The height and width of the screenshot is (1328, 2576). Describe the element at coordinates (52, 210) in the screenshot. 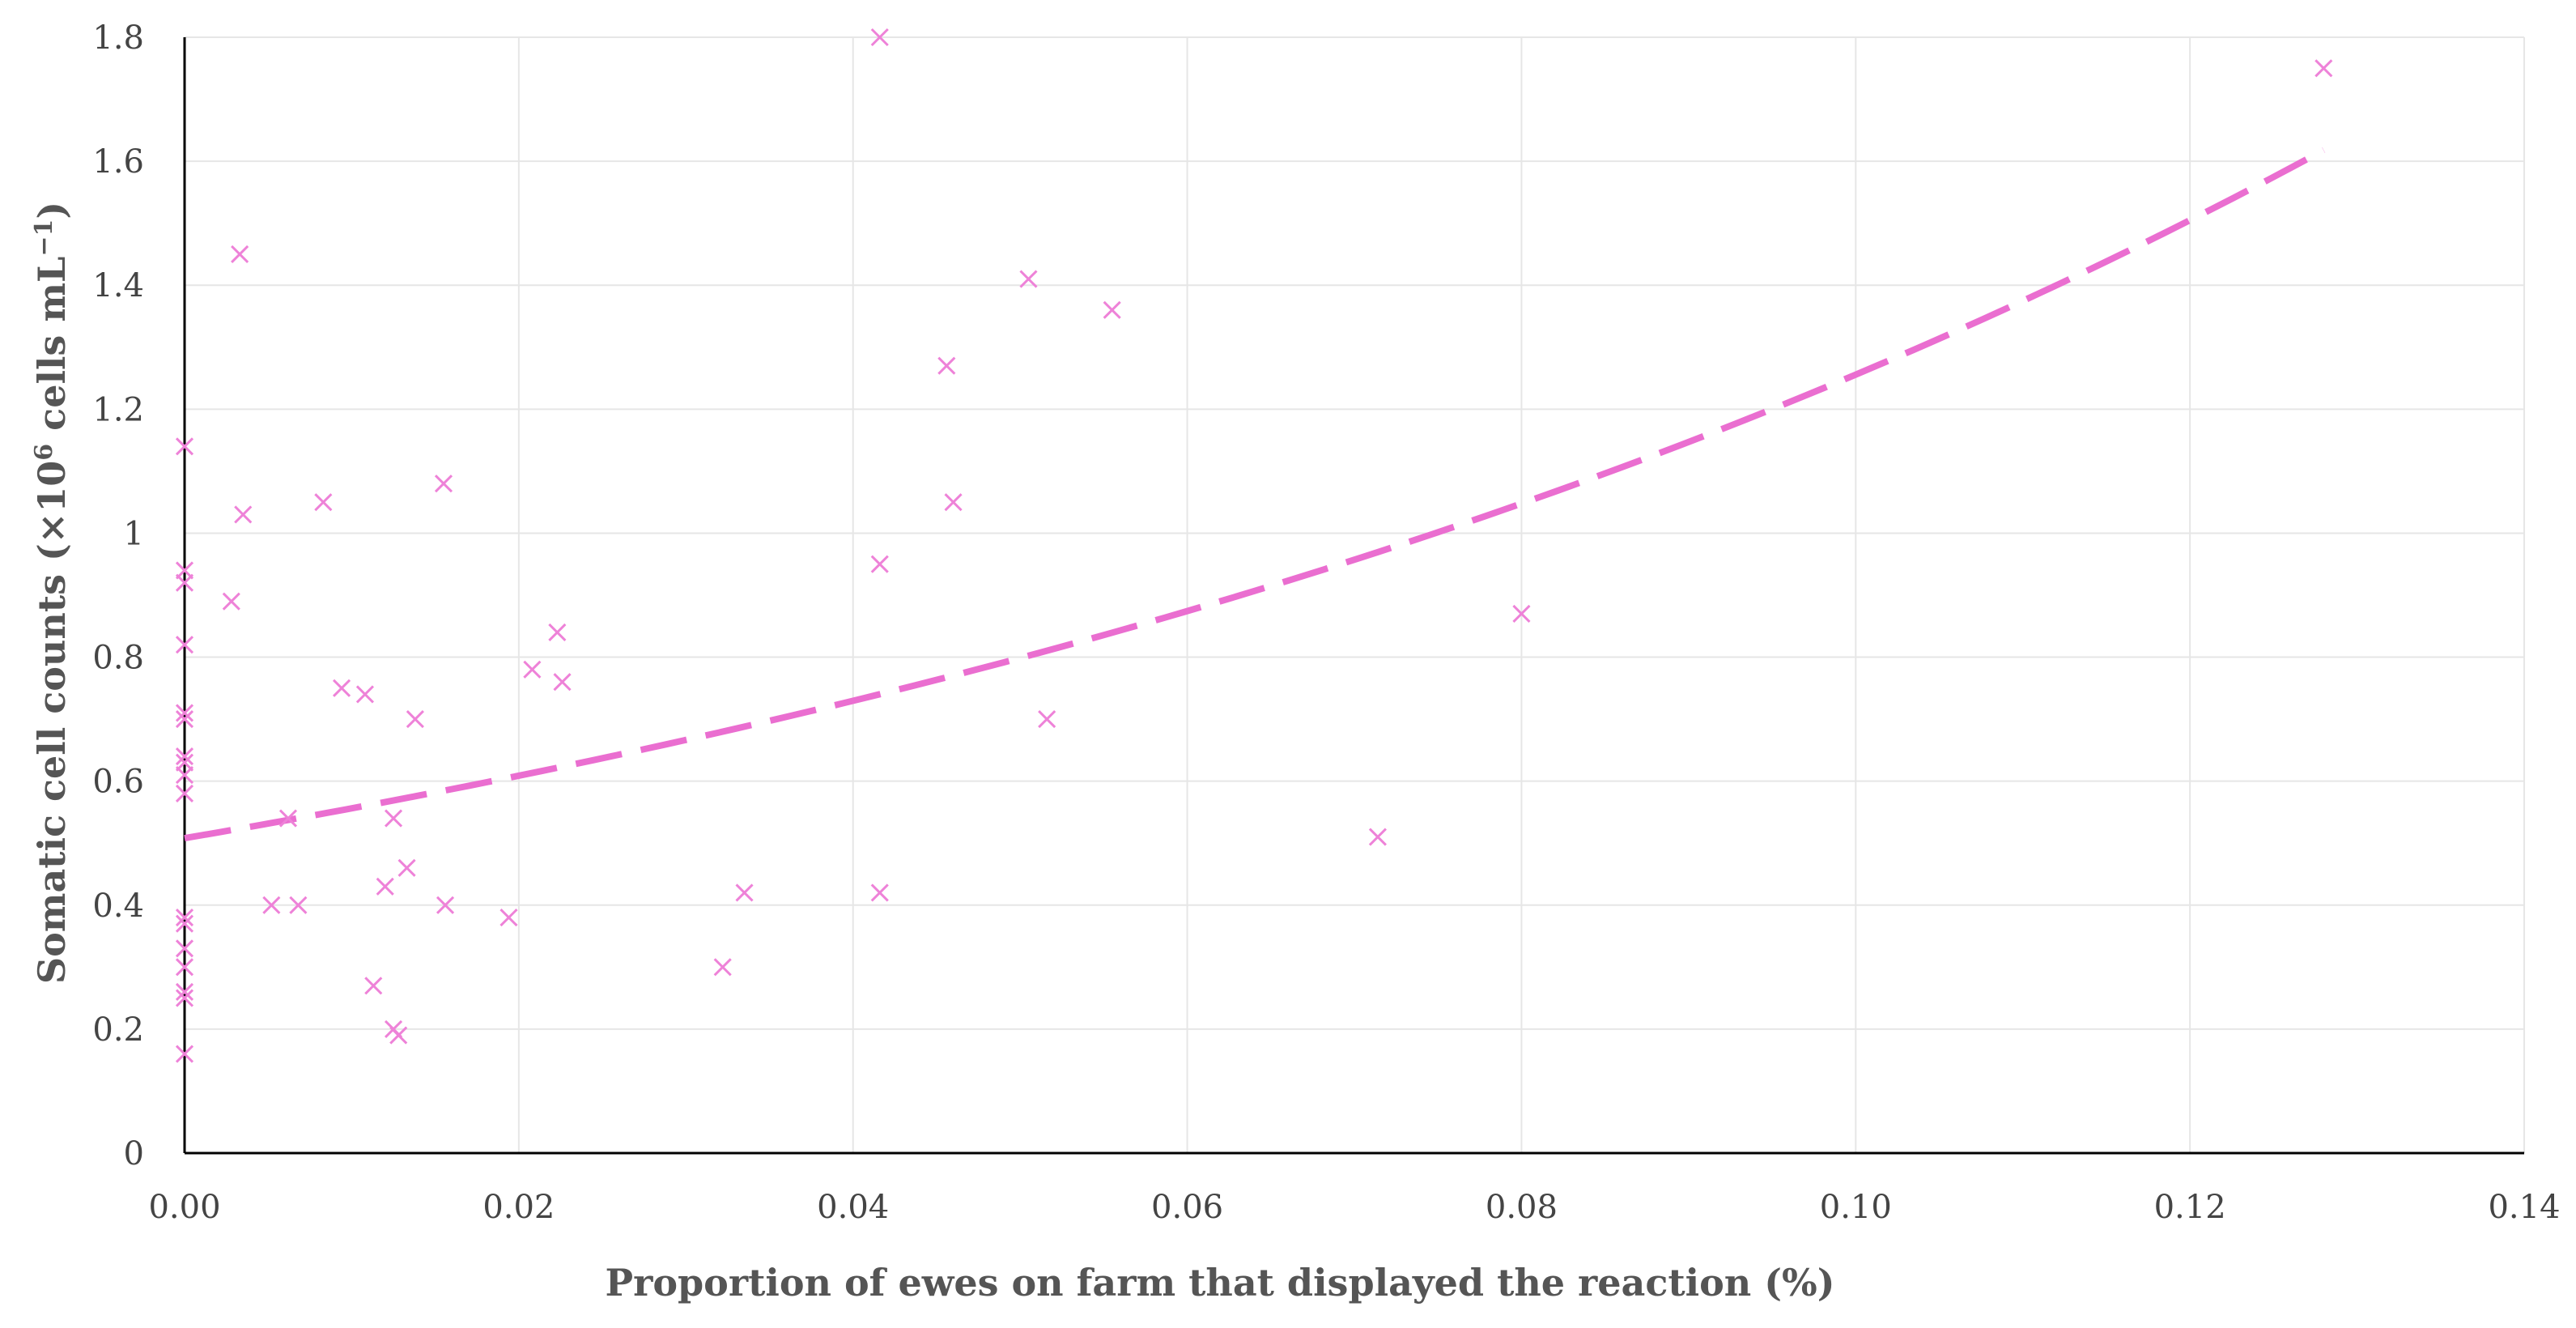

I see `y-axis-title-part-3: )` at that location.